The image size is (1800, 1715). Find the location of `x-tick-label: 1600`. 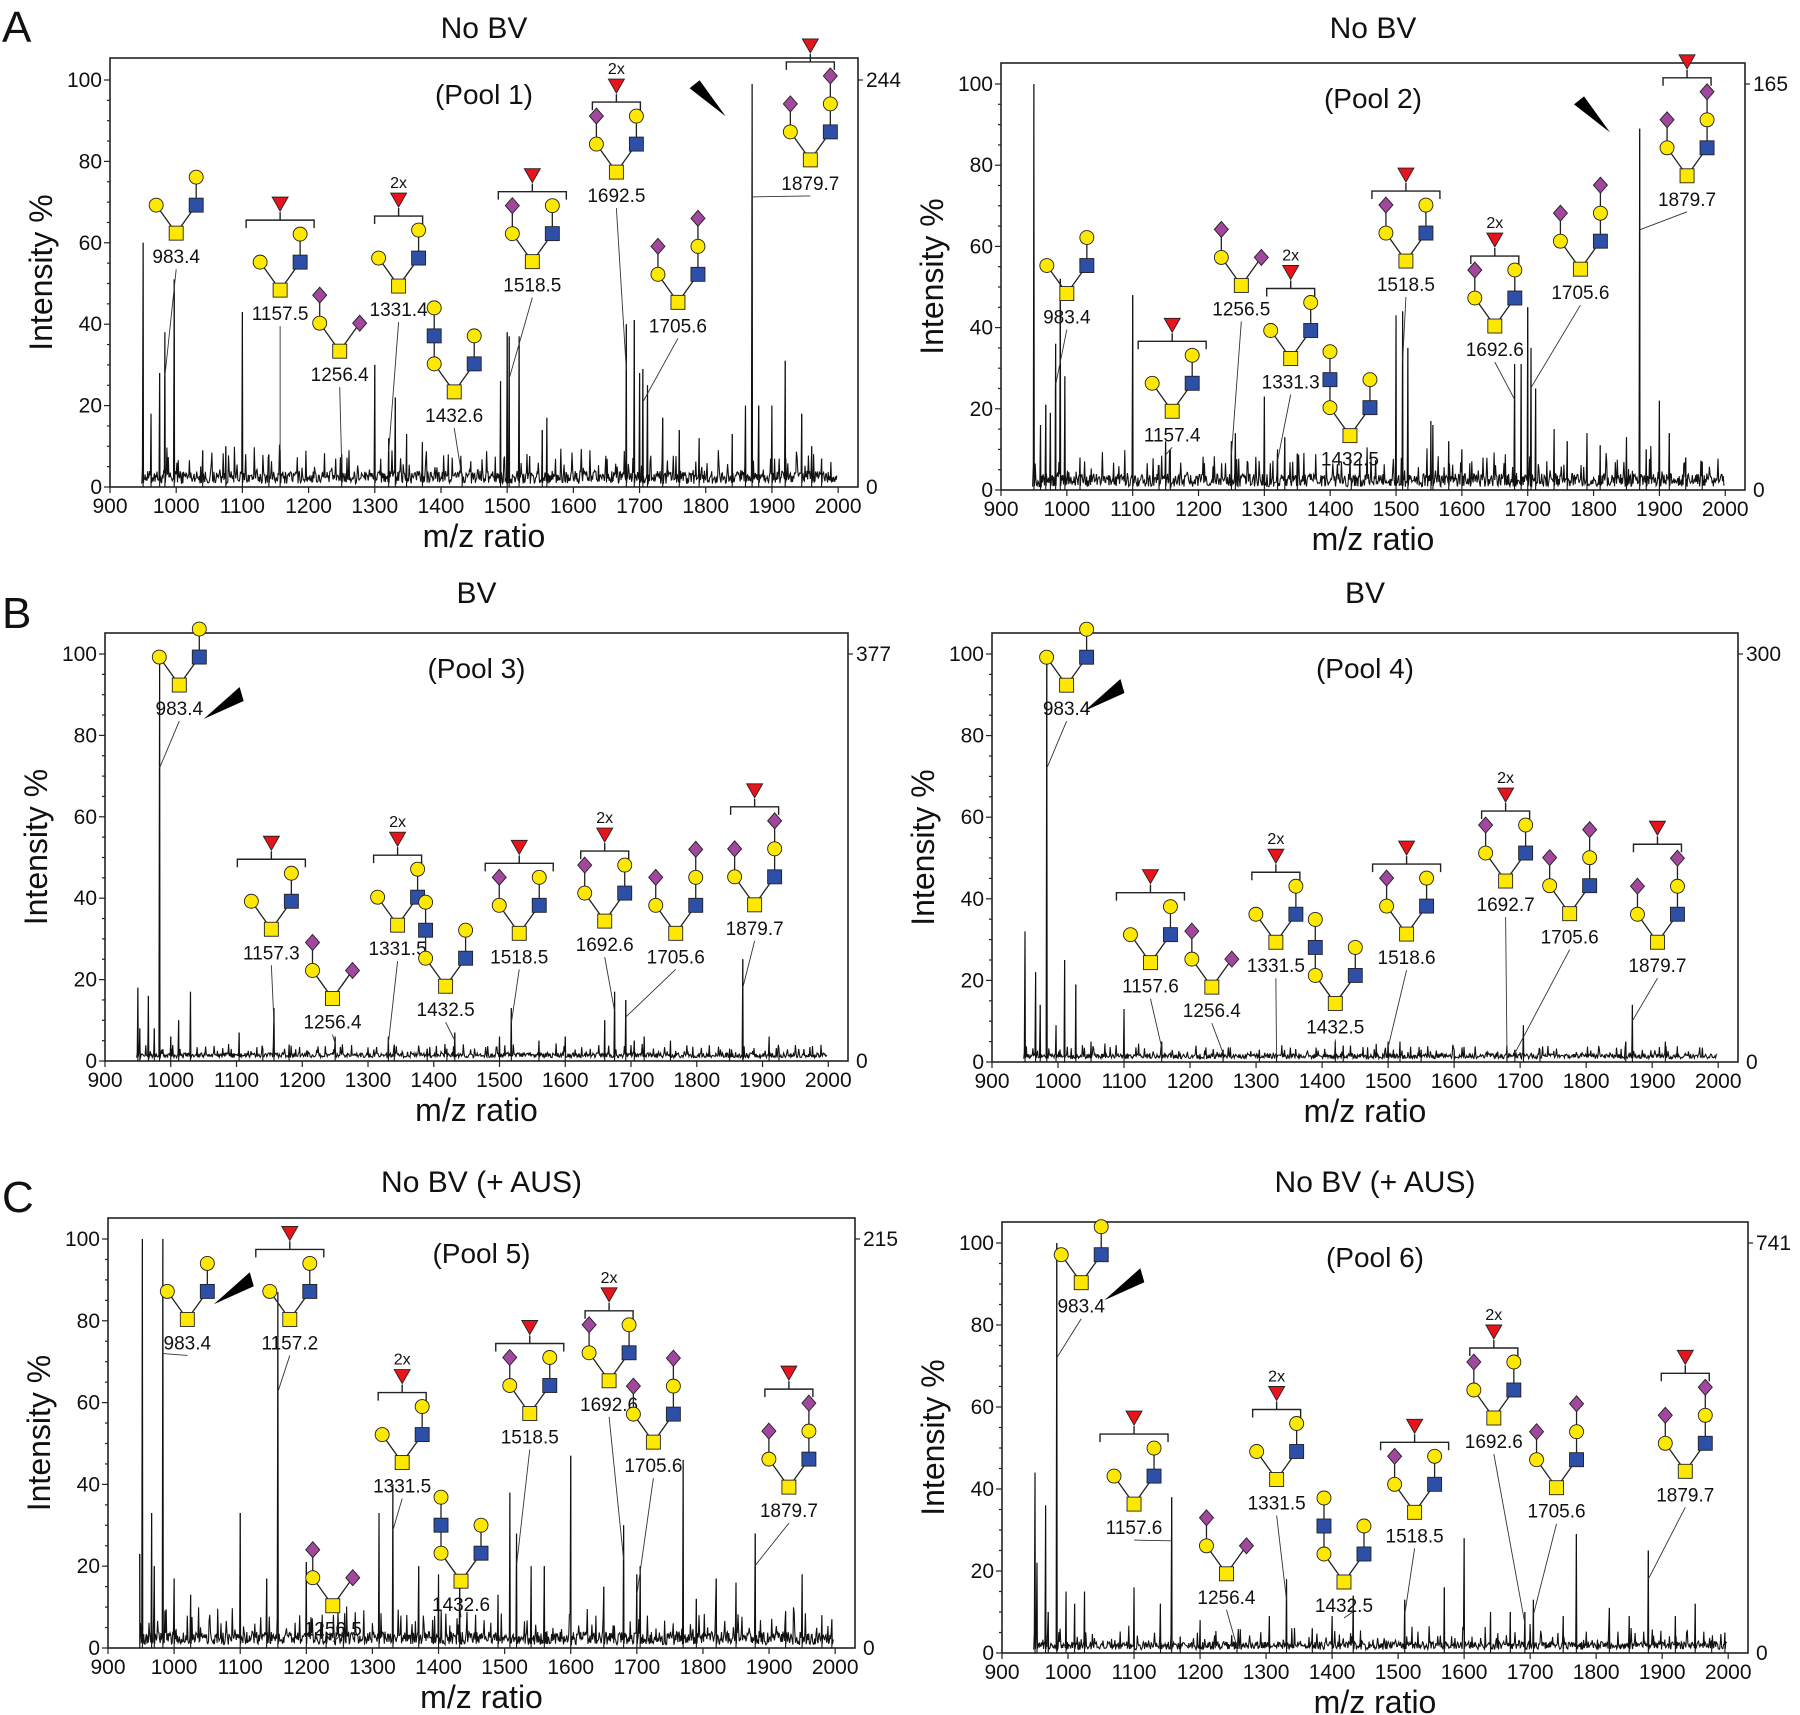

x-tick-label: 1600 is located at coordinates (1454, 1081).